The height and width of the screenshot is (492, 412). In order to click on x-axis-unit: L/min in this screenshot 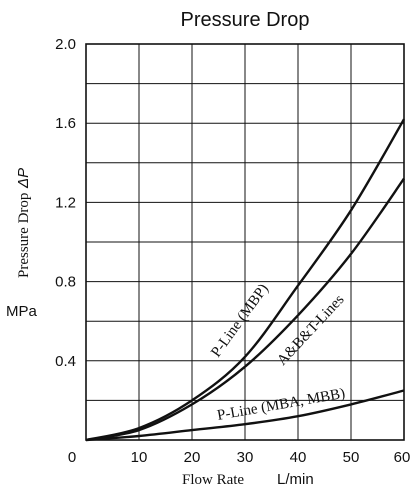, I will do `click(295, 479)`.